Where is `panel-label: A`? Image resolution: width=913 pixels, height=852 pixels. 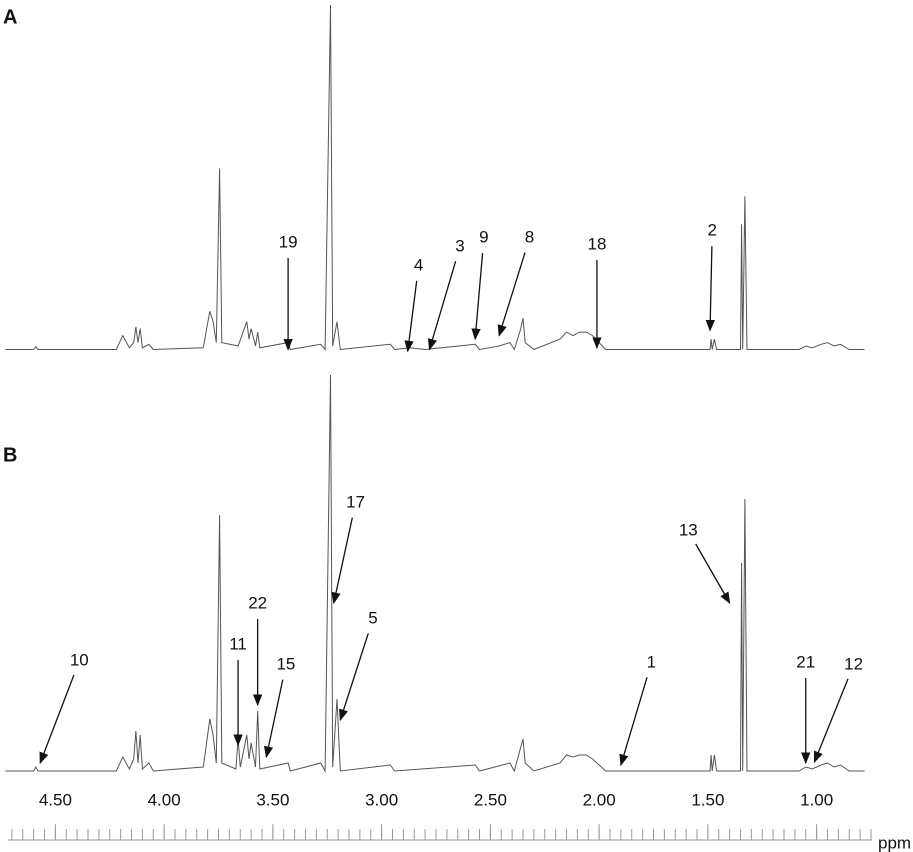 panel-label: A is located at coordinates (10, 17).